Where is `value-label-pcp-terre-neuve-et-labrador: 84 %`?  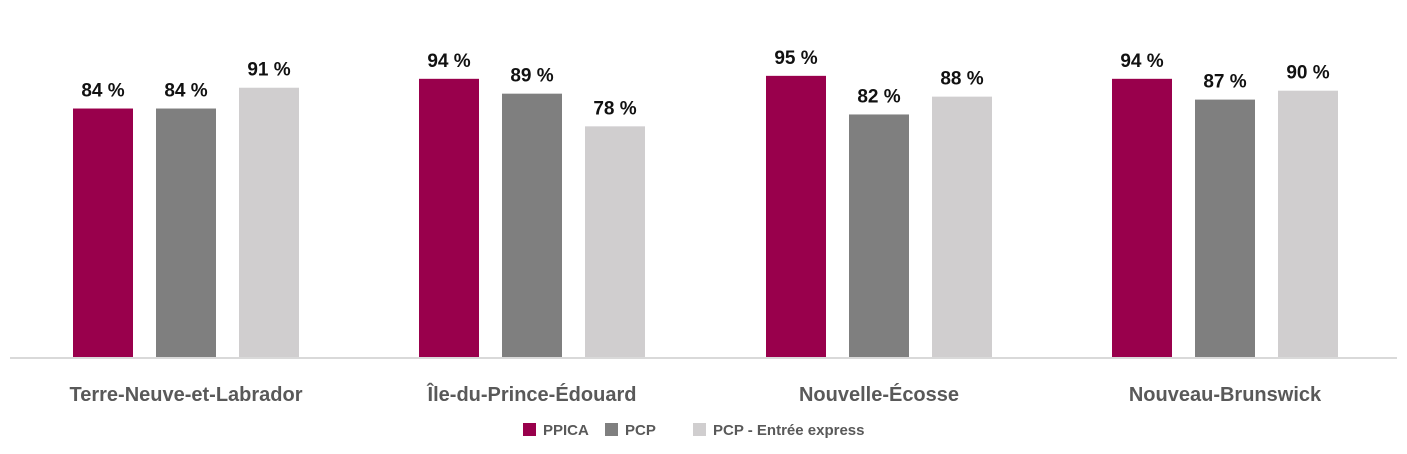
value-label-pcp-terre-neuve-et-labrador: 84 % is located at coordinates (185, 91).